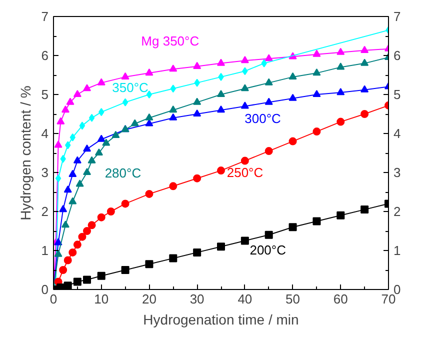 This screenshot has width=421, height=344. Describe the element at coordinates (397, 94) in the screenshot. I see `y2-tick-label: 5` at that location.